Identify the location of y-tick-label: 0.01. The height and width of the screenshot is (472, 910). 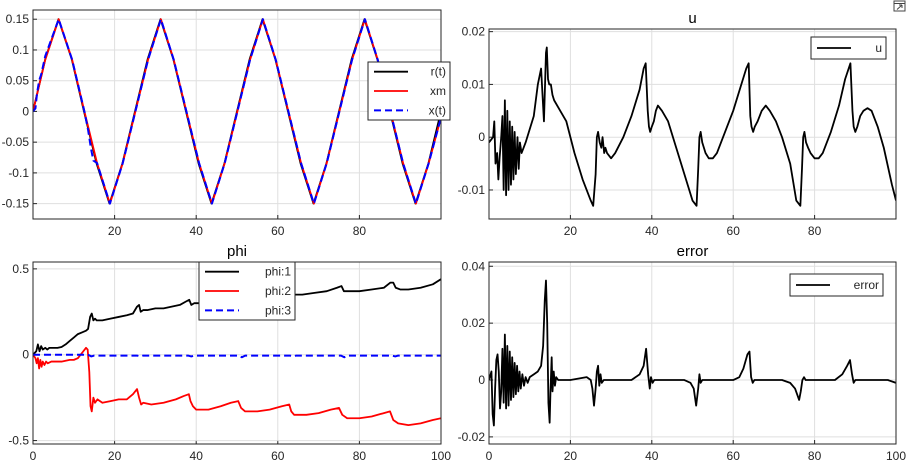
(474, 84).